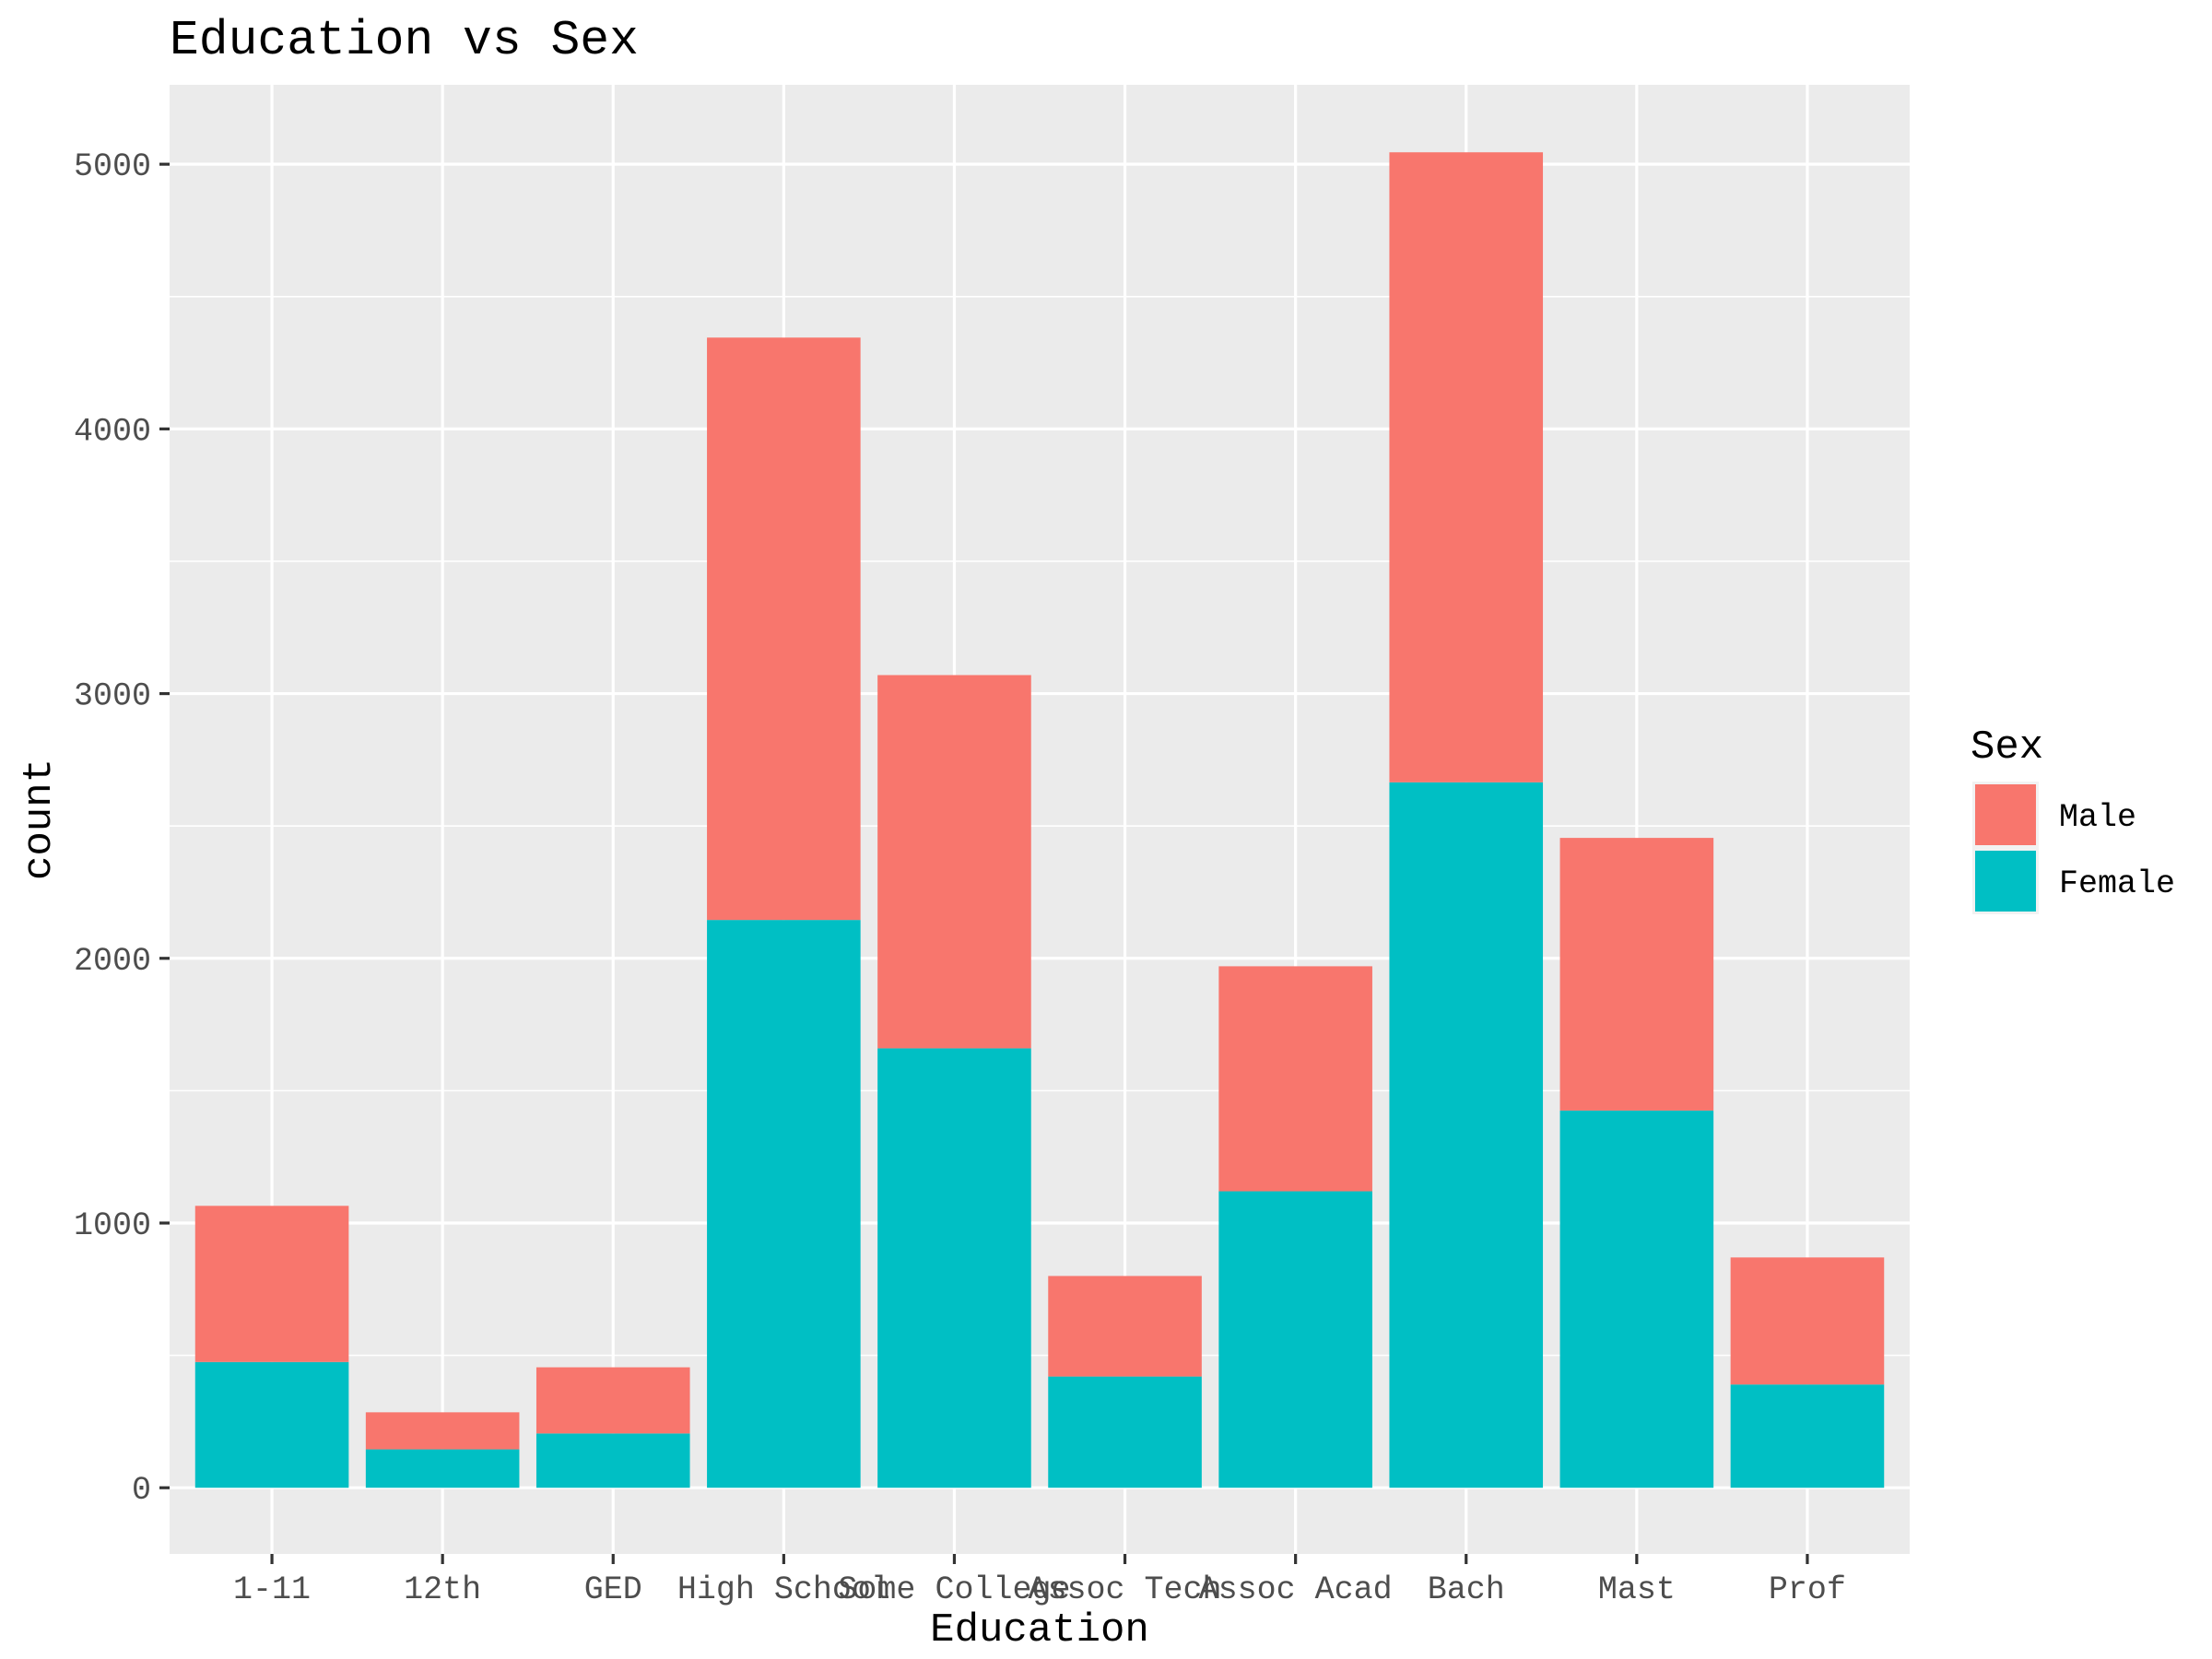  Describe the element at coordinates (954, 1589) in the screenshot. I see `x-tick-label: Some College` at that location.